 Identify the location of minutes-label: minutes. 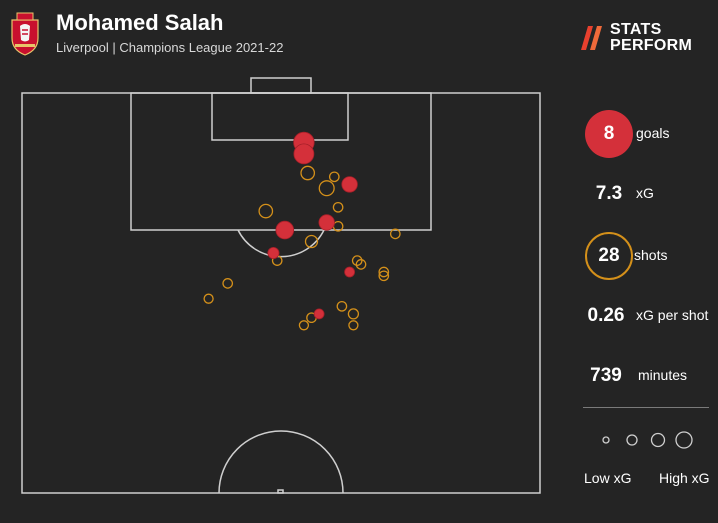
(663, 375).